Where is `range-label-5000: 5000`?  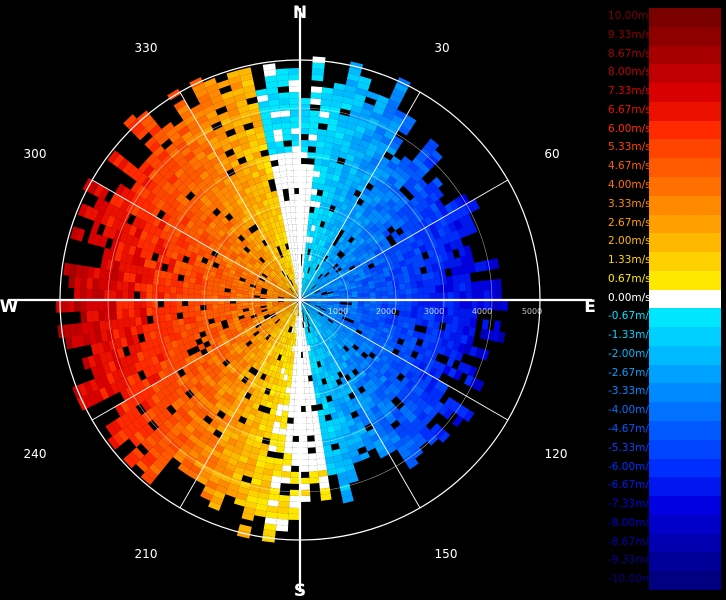
range-label-5000: 5000 is located at coordinates (532, 311).